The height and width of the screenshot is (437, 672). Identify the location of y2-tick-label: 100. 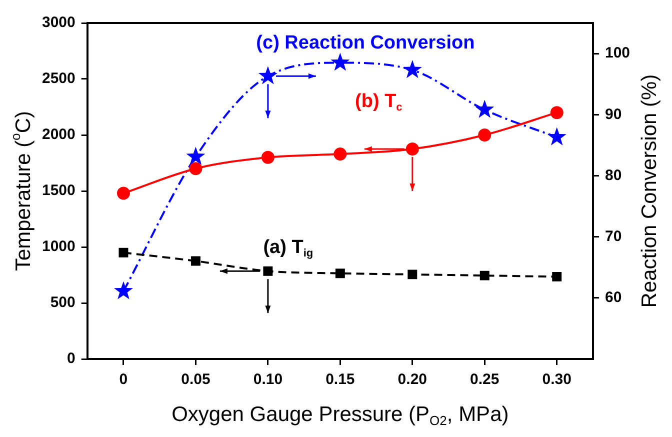
(617, 53).